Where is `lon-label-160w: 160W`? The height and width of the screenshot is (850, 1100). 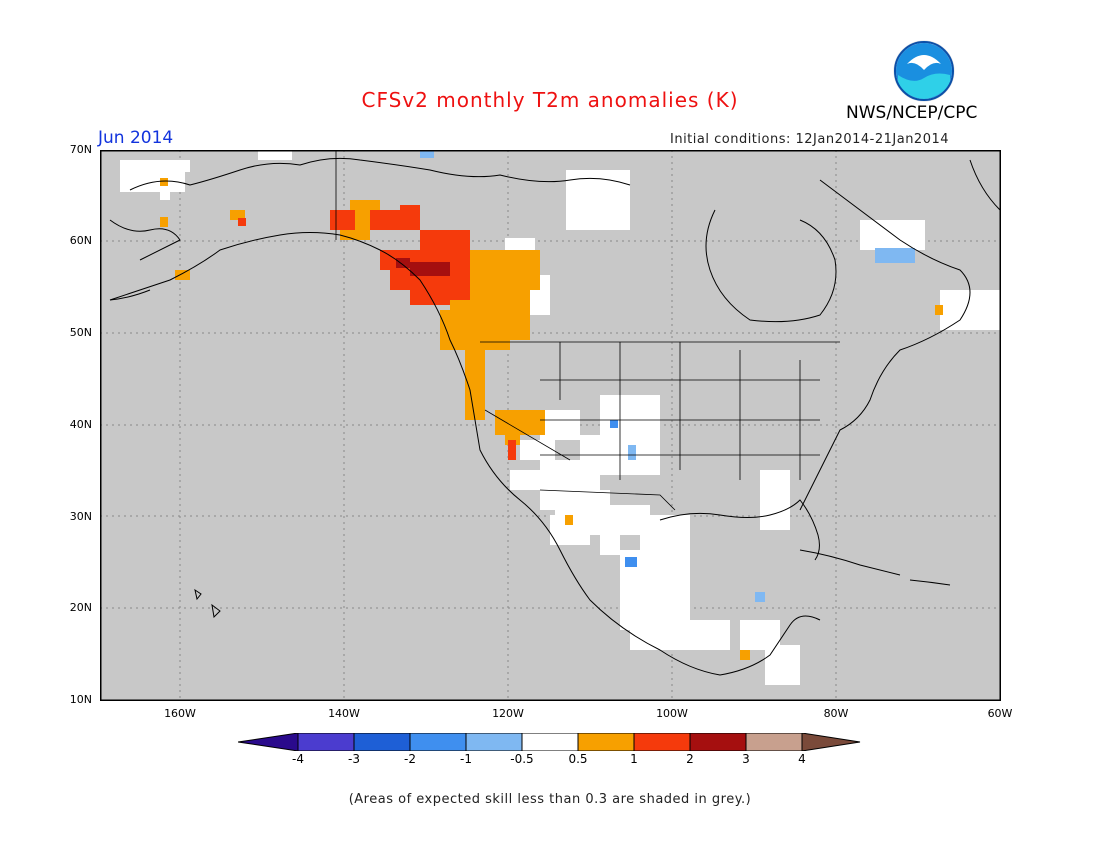 lon-label-160w: 160W is located at coordinates (180, 713).